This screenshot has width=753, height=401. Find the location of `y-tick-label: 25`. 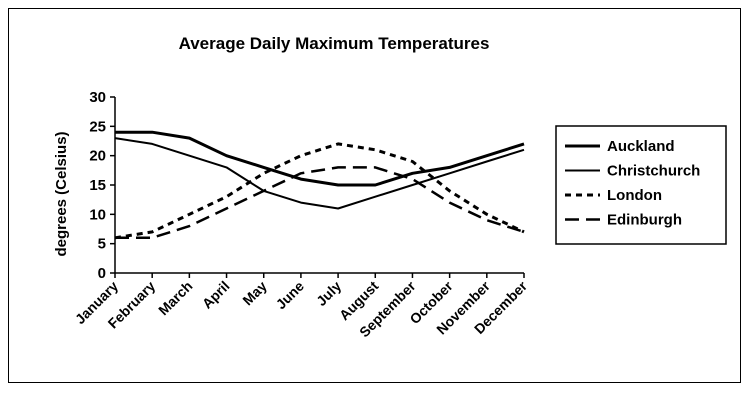

y-tick-label: 25 is located at coordinates (97, 126).